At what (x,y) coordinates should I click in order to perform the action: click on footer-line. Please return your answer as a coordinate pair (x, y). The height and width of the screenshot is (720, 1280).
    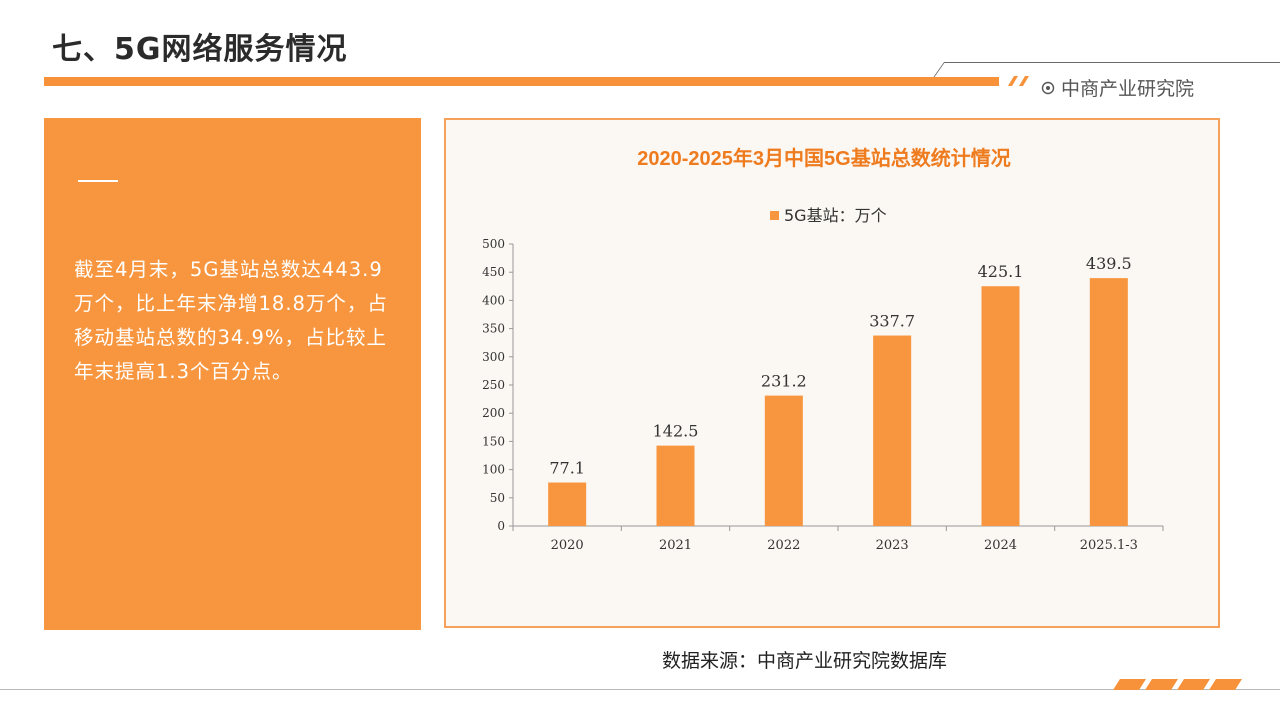
    Looking at the image, I should click on (640, 689).